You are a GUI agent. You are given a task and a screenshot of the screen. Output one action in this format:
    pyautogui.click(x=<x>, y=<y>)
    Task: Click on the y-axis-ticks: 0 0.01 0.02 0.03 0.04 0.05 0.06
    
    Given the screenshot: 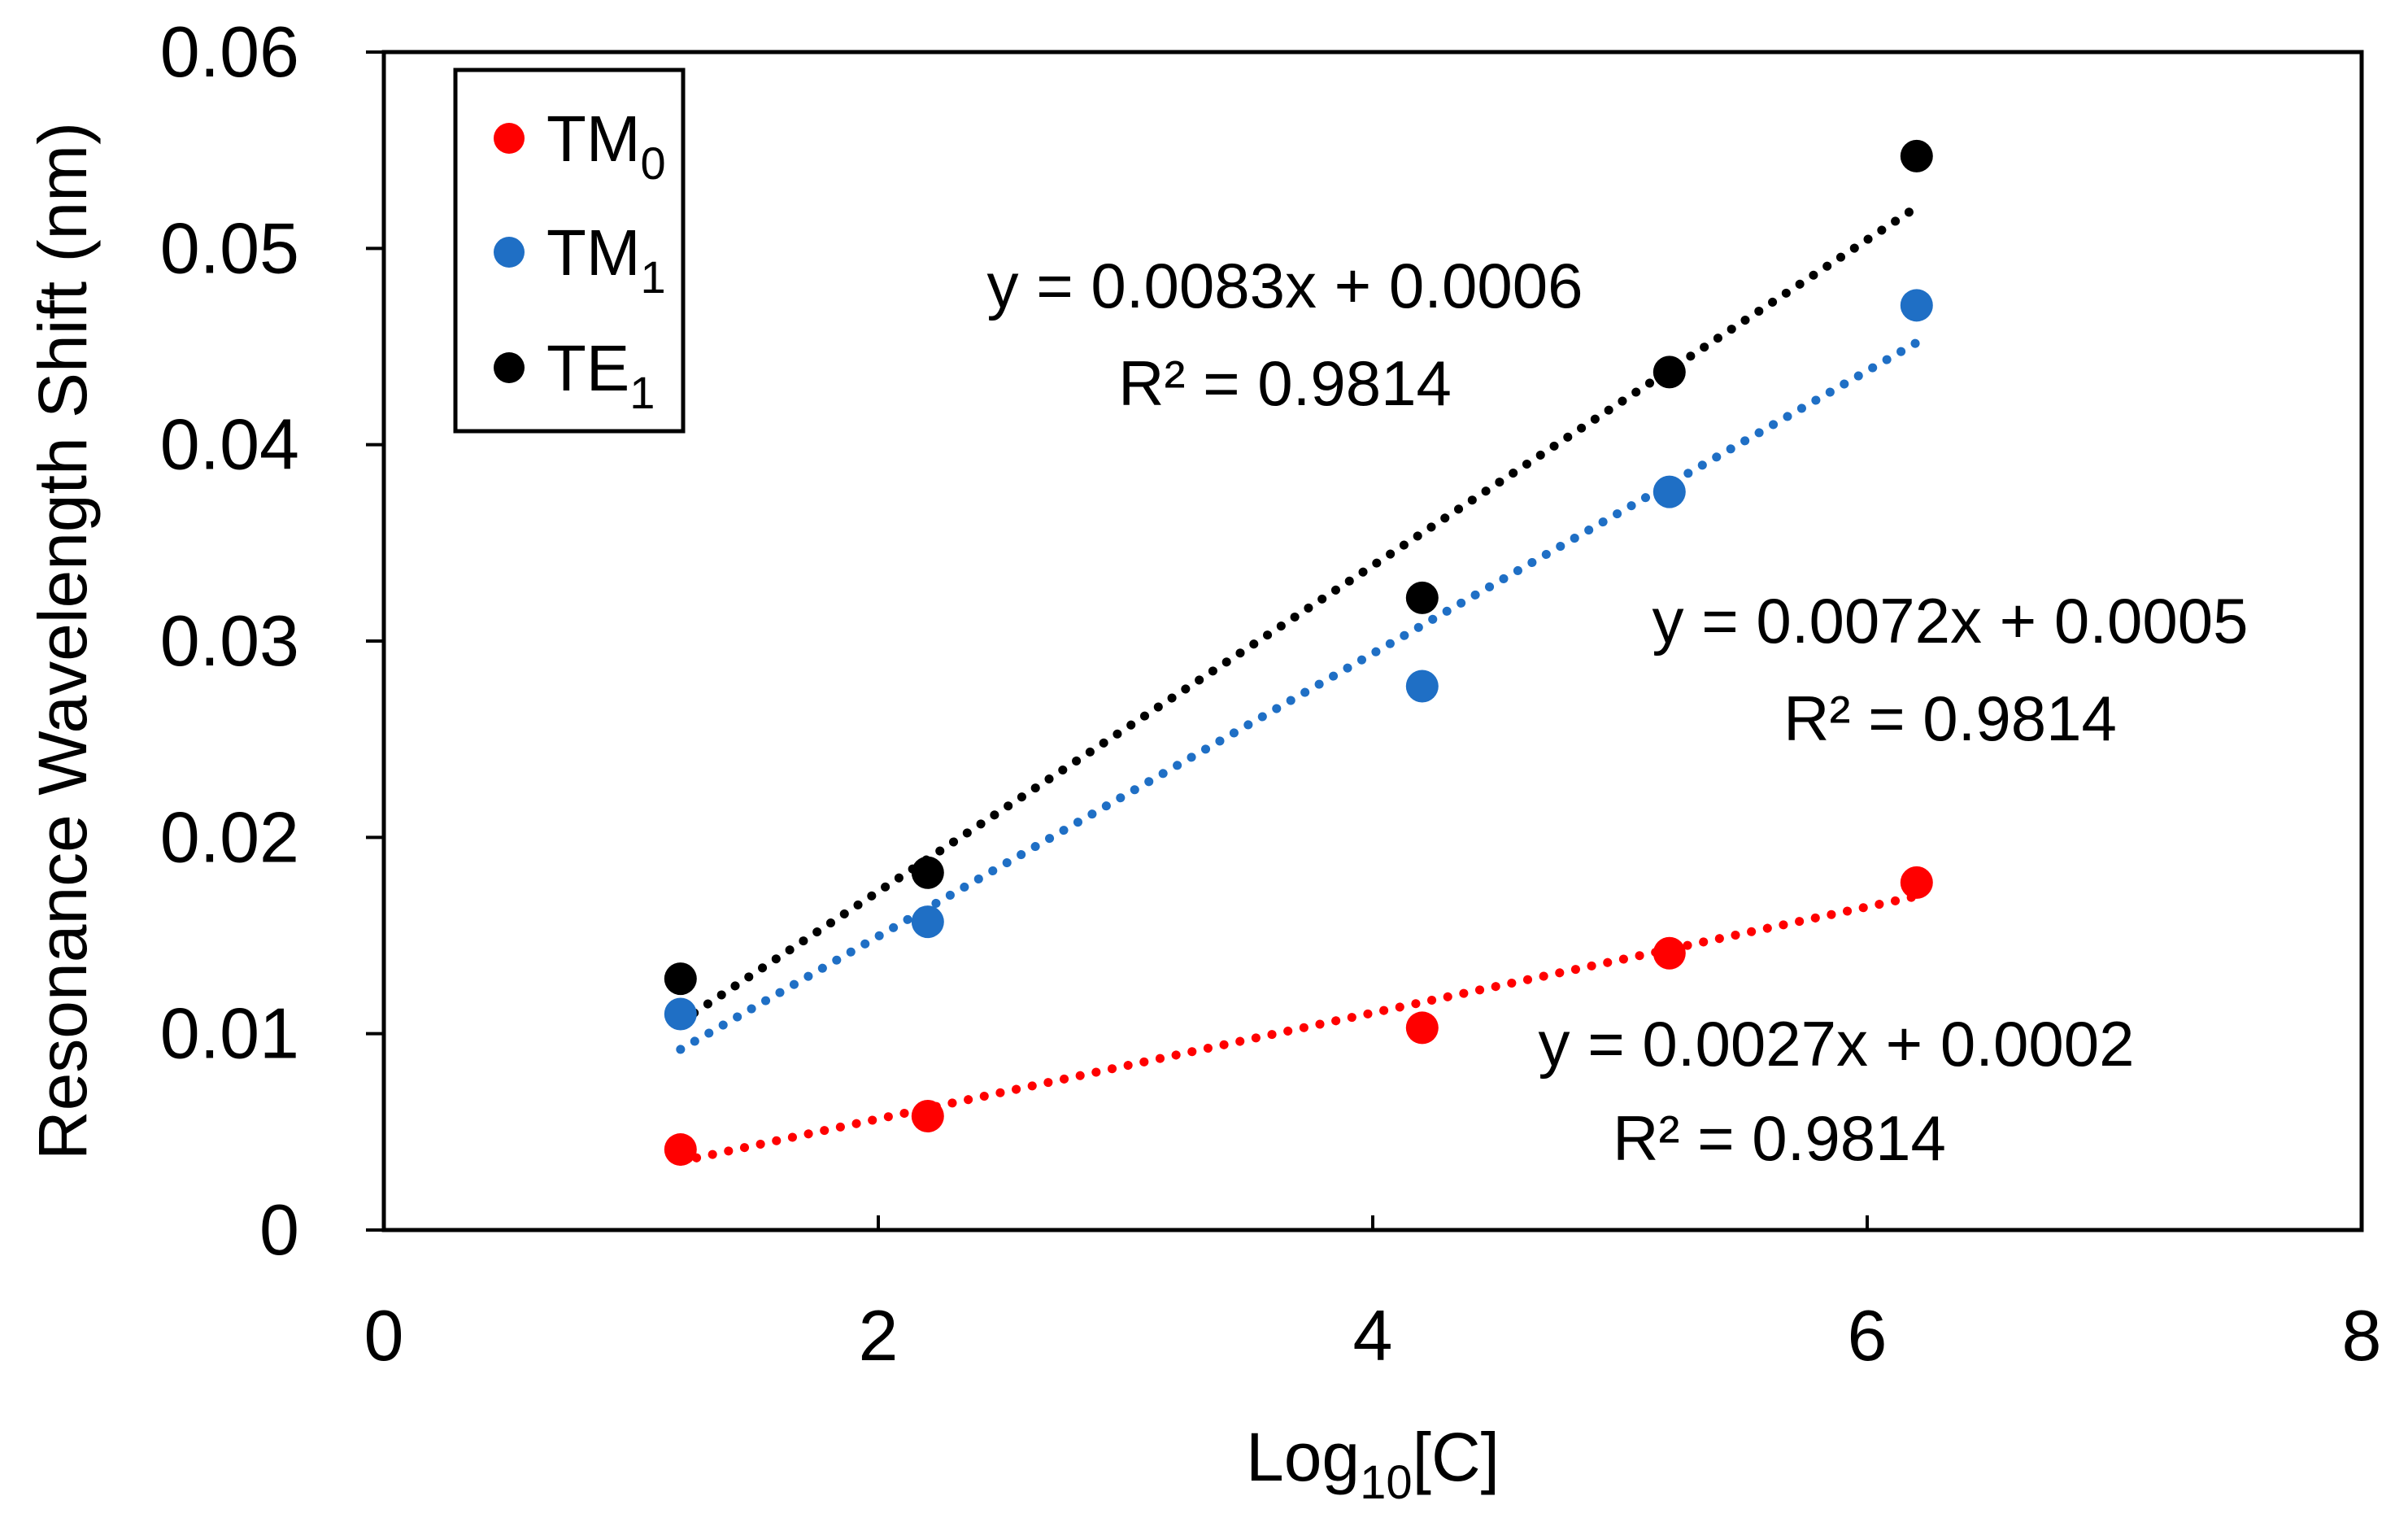 What is the action you would take?
    pyautogui.click(x=272, y=640)
    